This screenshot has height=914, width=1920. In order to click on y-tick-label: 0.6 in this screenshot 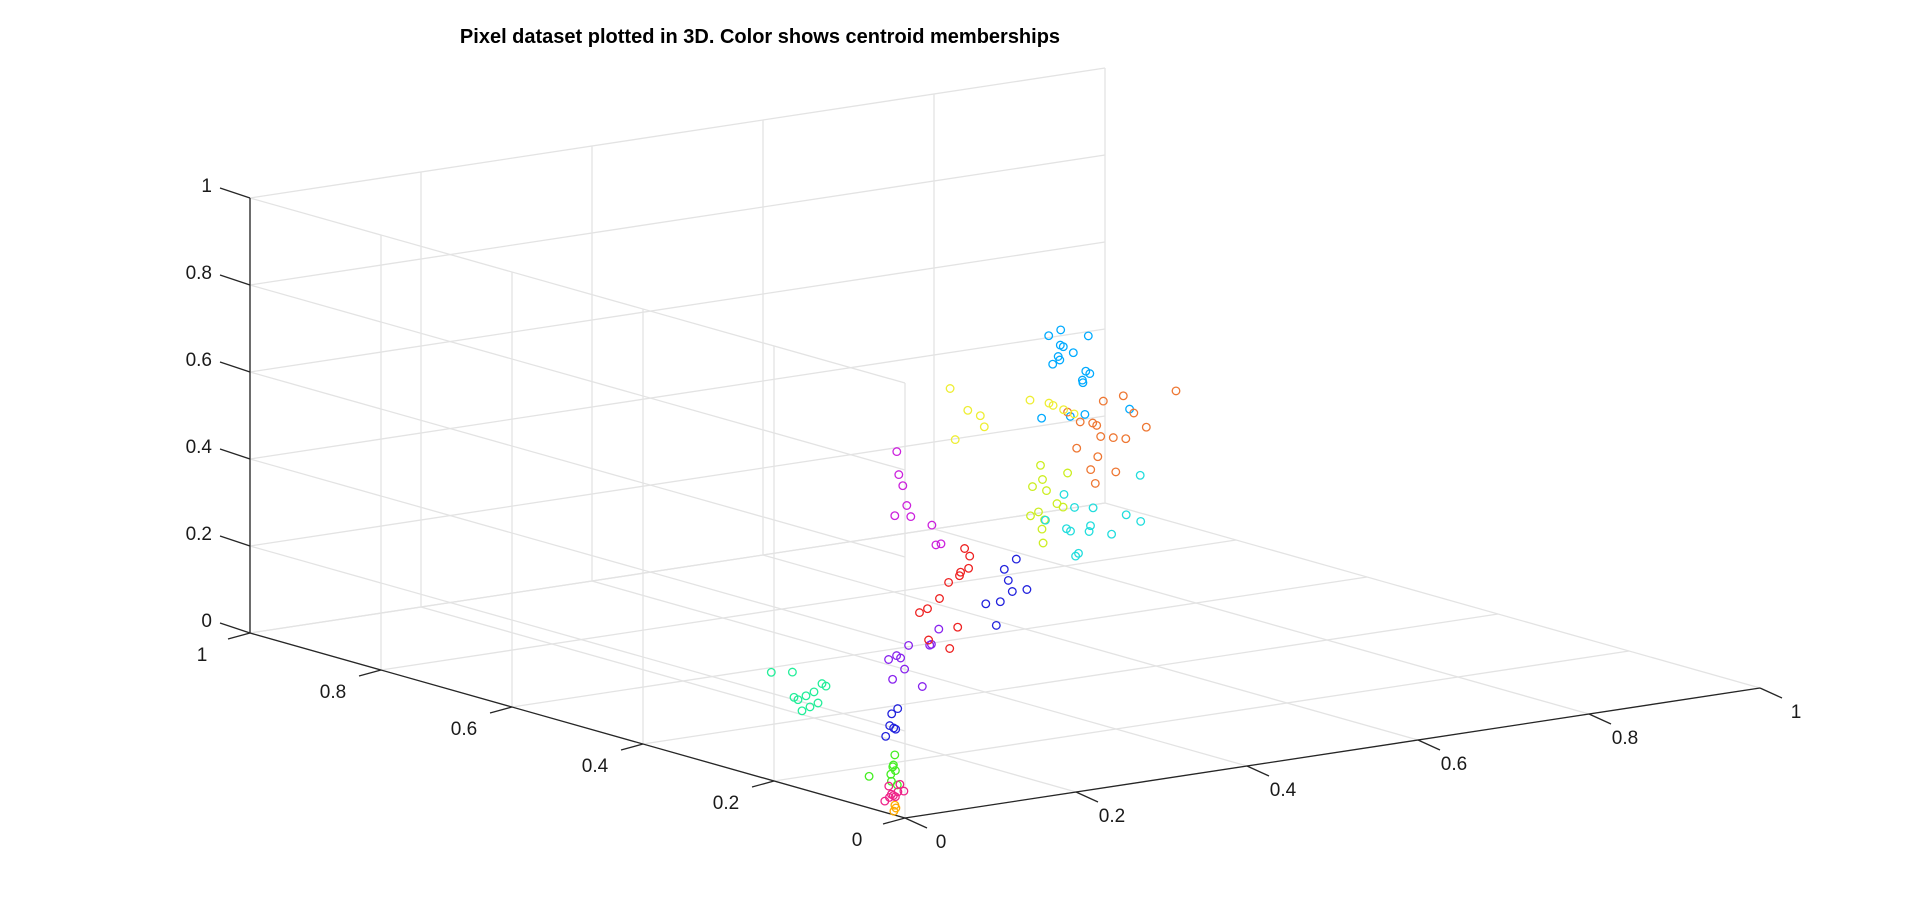, I will do `click(464, 729)`.